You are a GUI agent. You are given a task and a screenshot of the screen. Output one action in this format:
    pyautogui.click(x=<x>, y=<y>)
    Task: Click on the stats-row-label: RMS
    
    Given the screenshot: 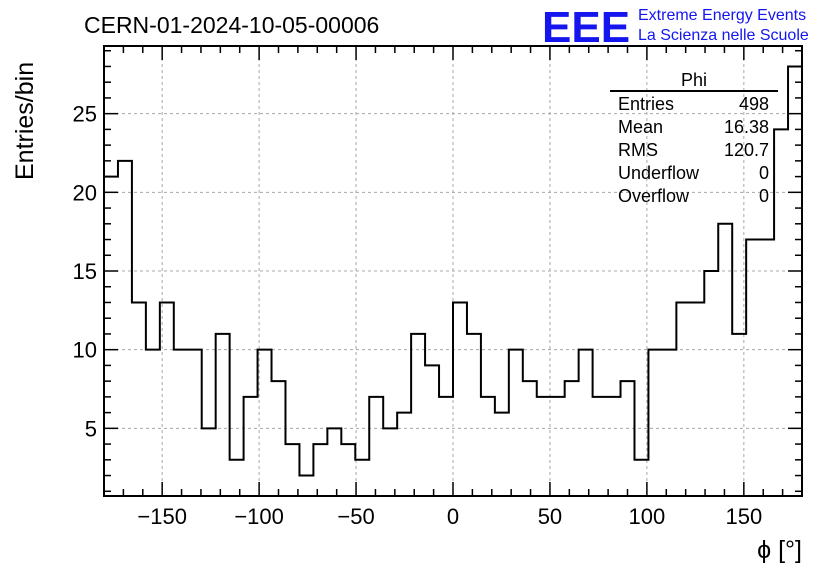 What is the action you would take?
    pyautogui.click(x=638, y=150)
    